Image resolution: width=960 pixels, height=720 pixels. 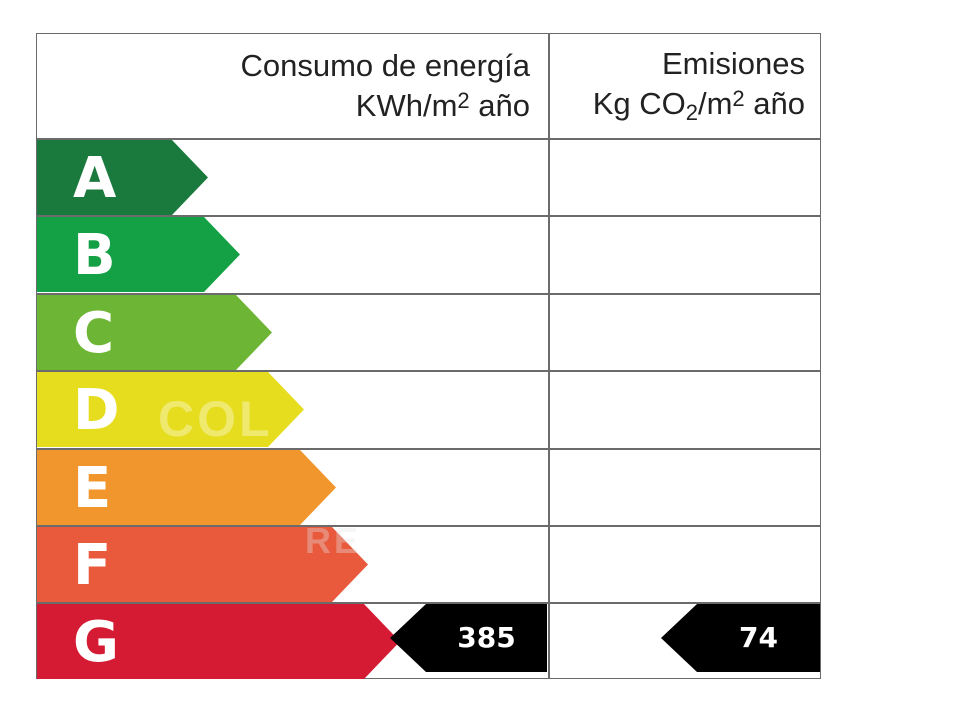 What do you see at coordinates (442, 105) in the screenshot?
I see `energy-header-unit: KWh/m2 año` at bounding box center [442, 105].